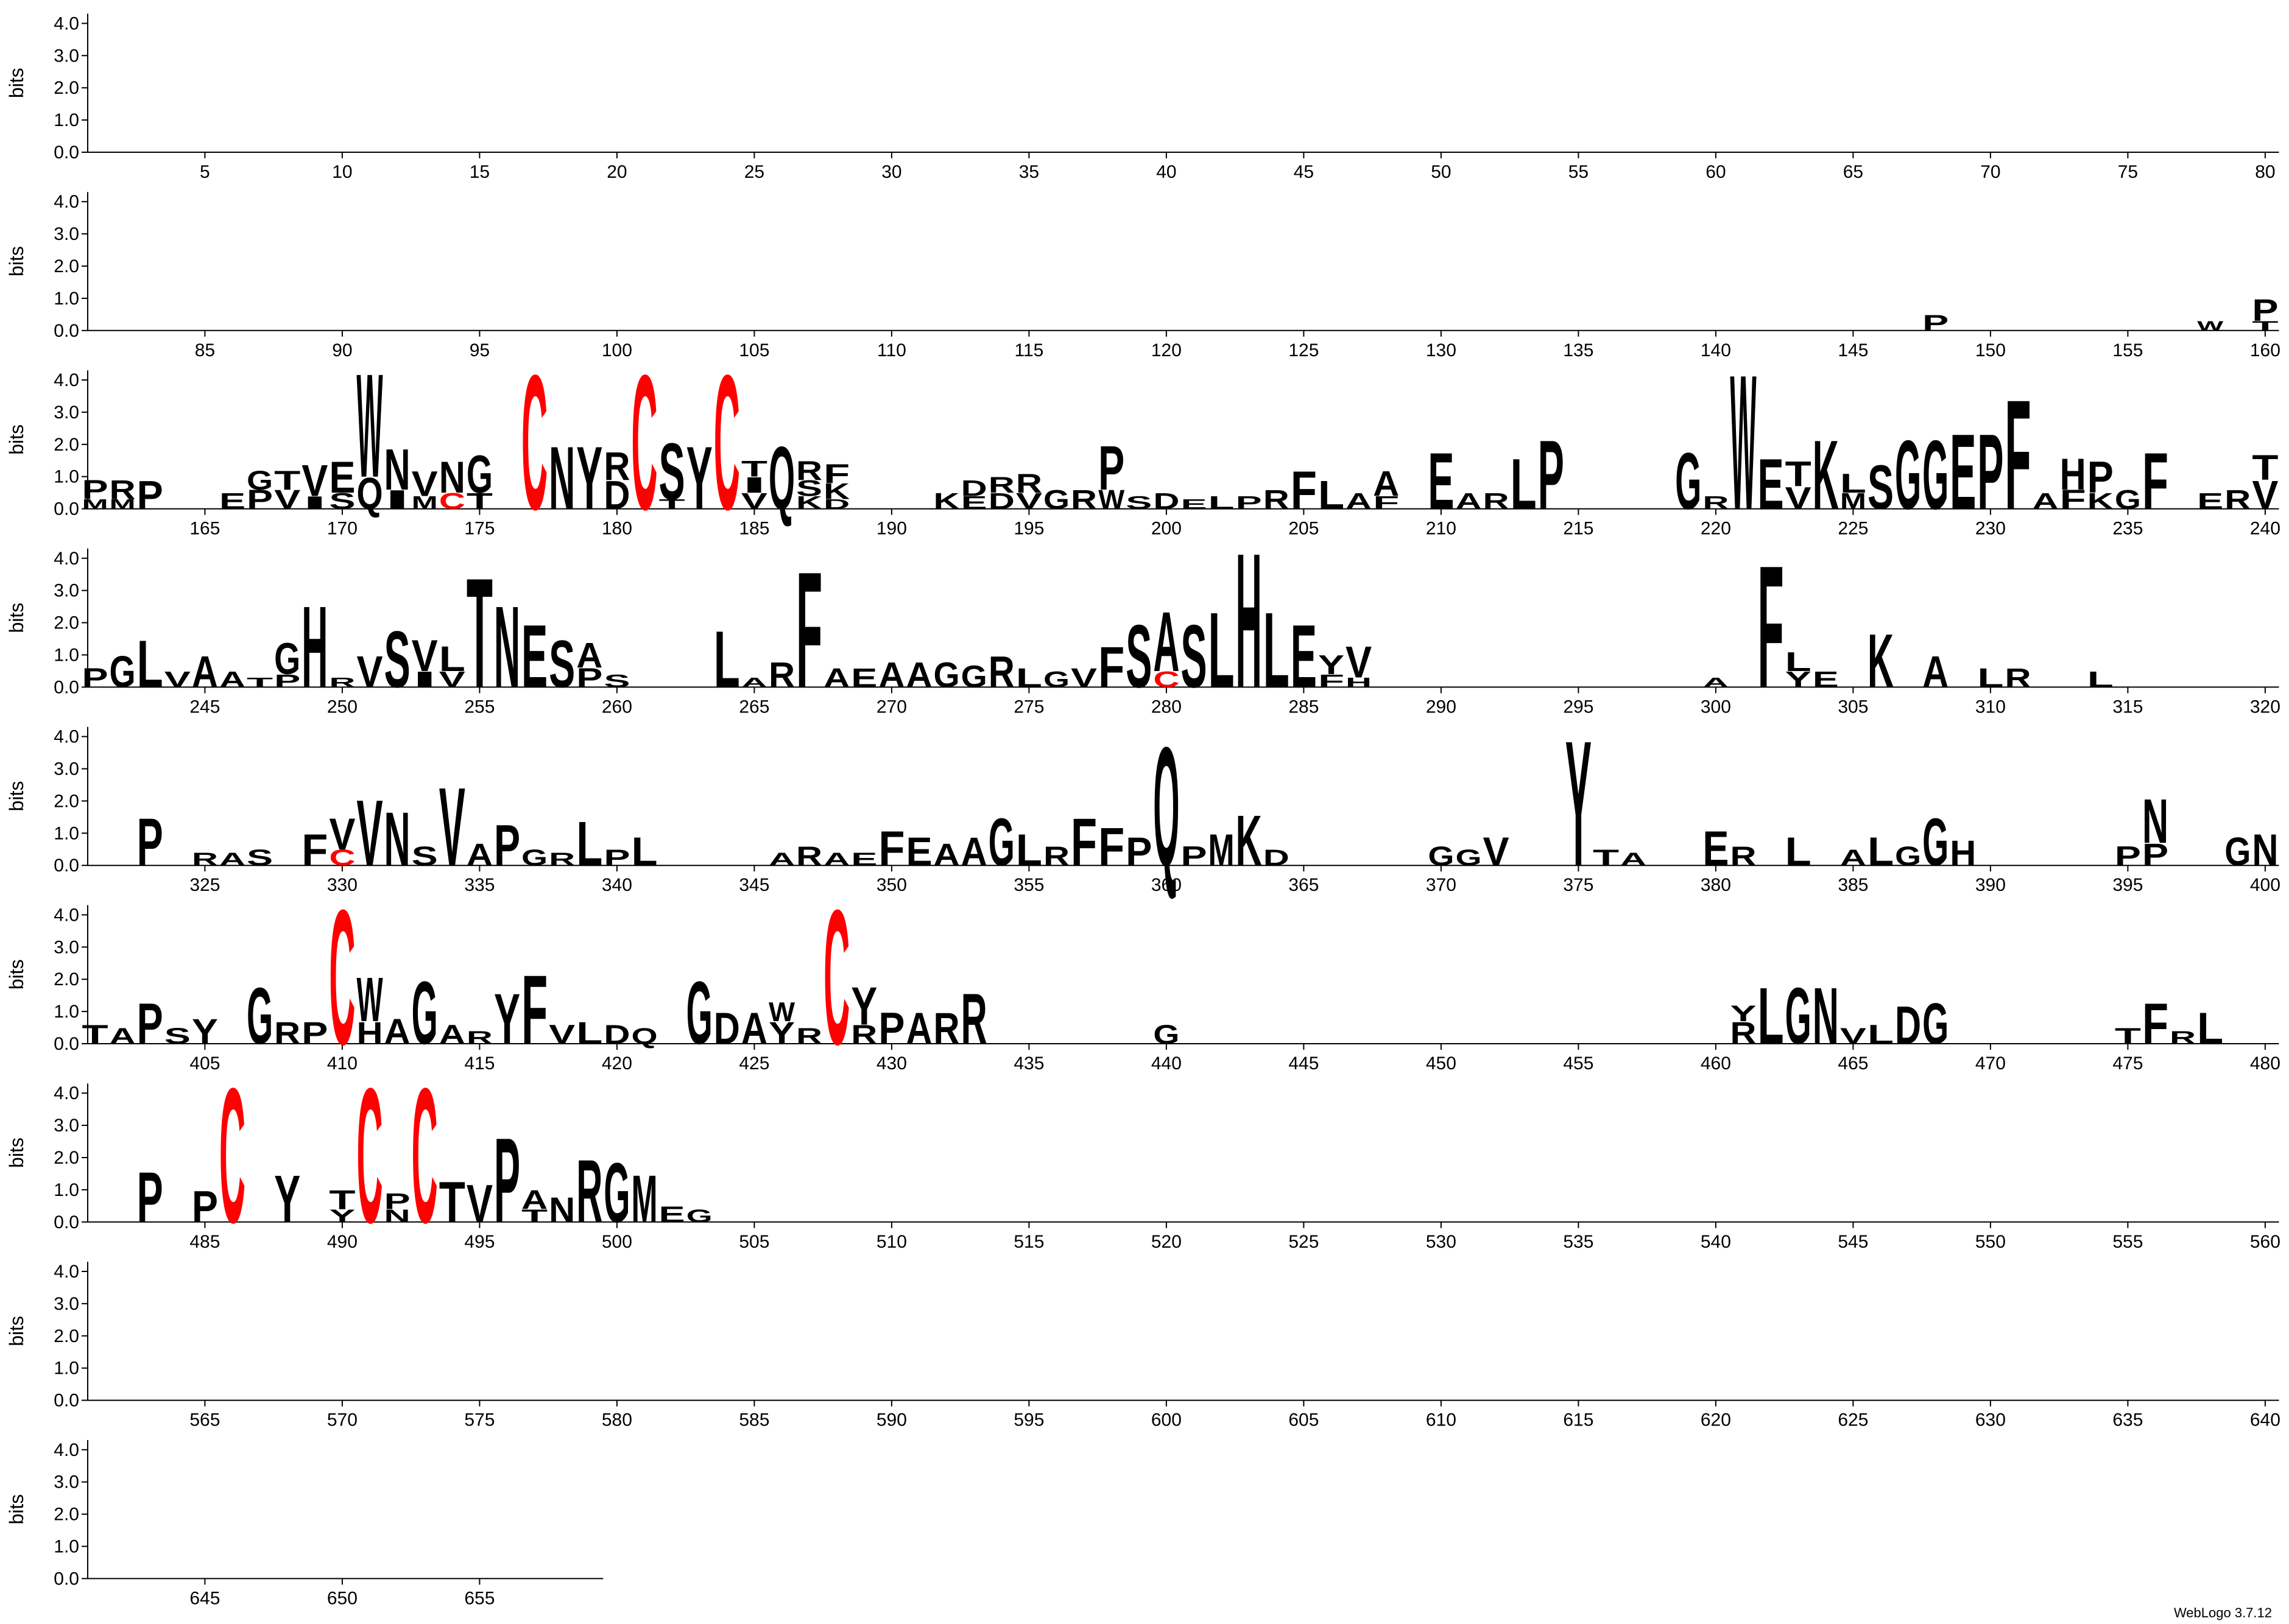 This screenshot has width=2289, height=1624. I want to click on x-tick-label: 125, so click(1303, 350).